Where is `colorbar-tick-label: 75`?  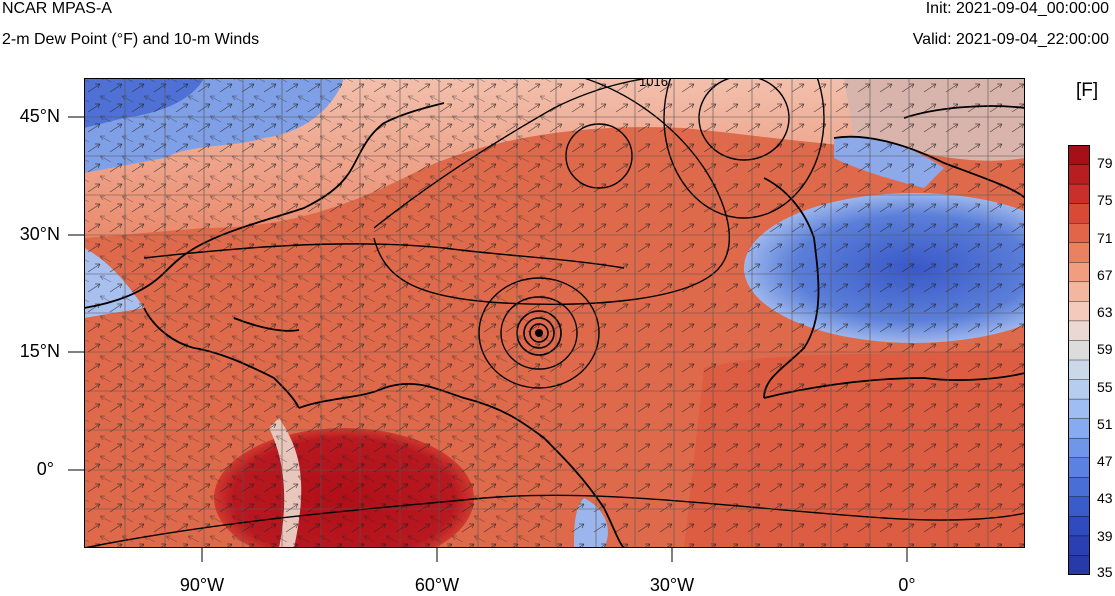 colorbar-tick-label: 75 is located at coordinates (1105, 200).